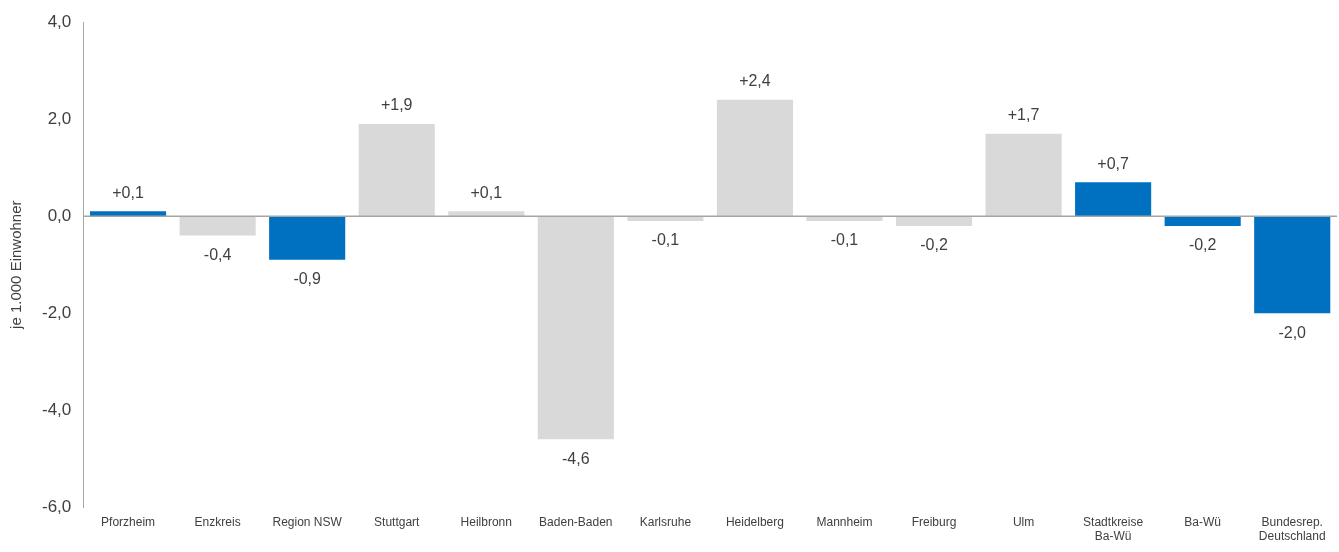 The image size is (1339, 552). Describe the element at coordinates (59, 118) in the screenshot. I see `y-tick-label: 2,0` at that location.